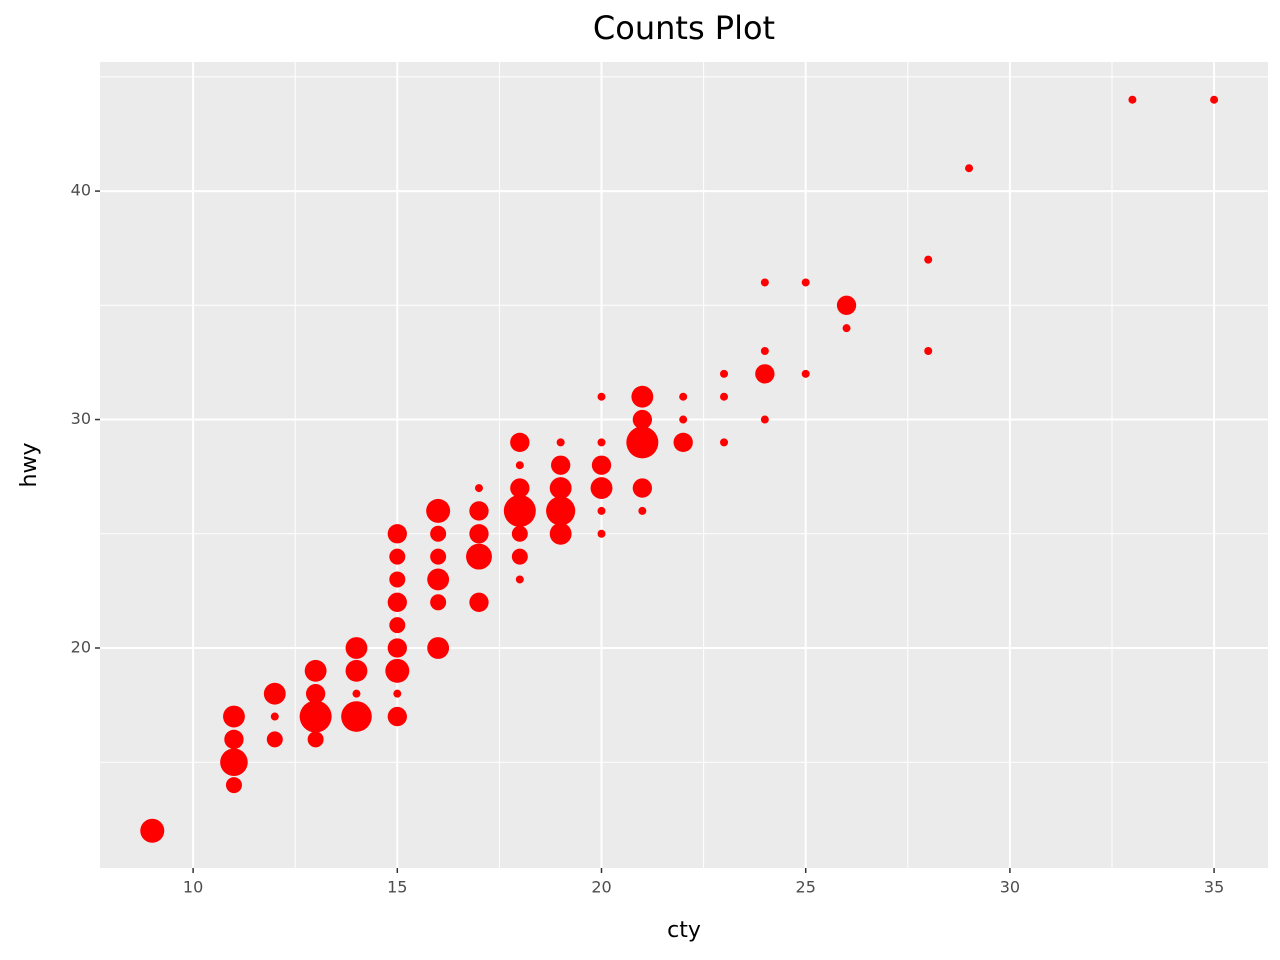  What do you see at coordinates (806, 887) in the screenshot?
I see `x-tick-label: 25` at bounding box center [806, 887].